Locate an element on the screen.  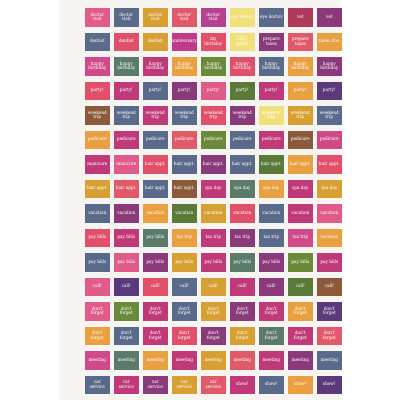
sticker: show! is located at coordinates (300, 384).